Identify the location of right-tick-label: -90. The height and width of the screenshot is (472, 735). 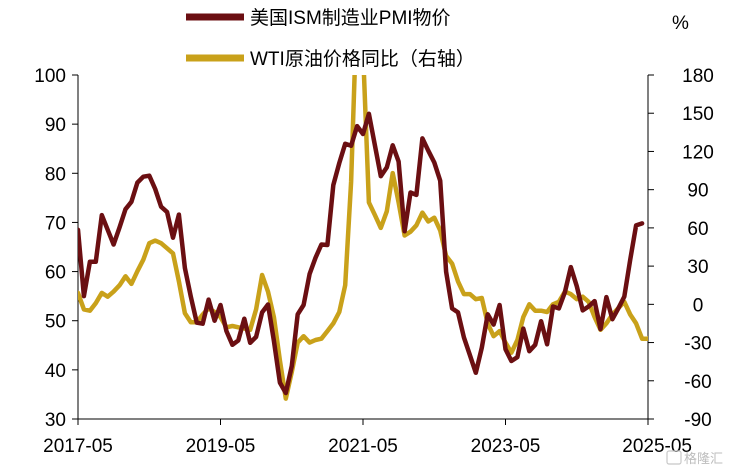
(697, 420).